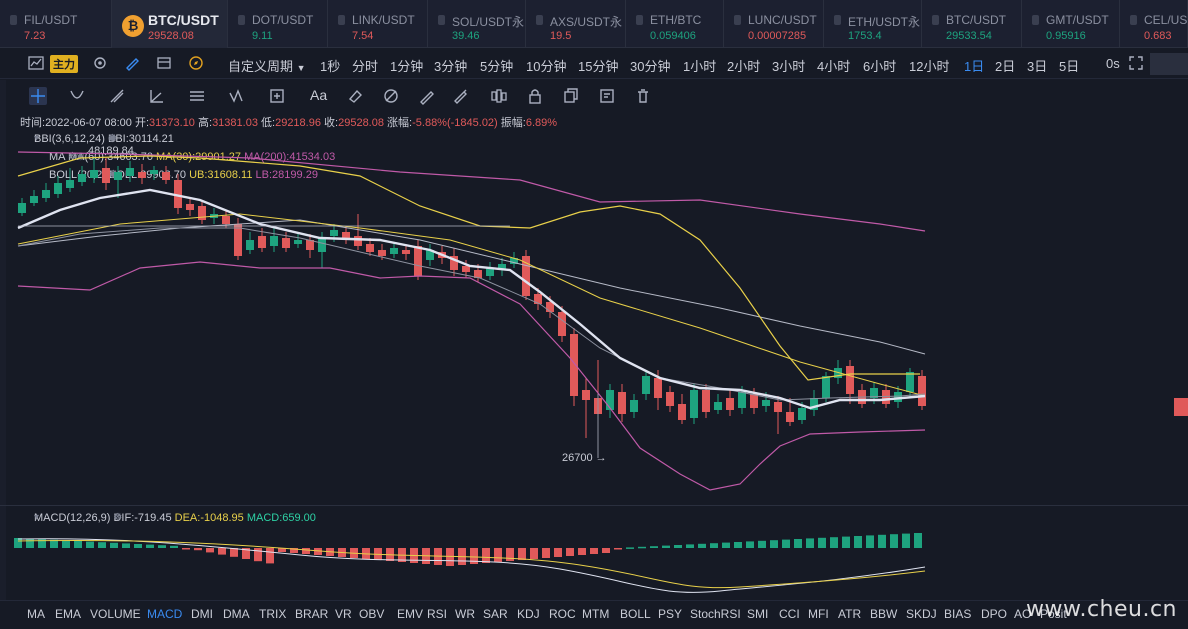  I want to click on indicator-tab: EMV, so click(410, 614).